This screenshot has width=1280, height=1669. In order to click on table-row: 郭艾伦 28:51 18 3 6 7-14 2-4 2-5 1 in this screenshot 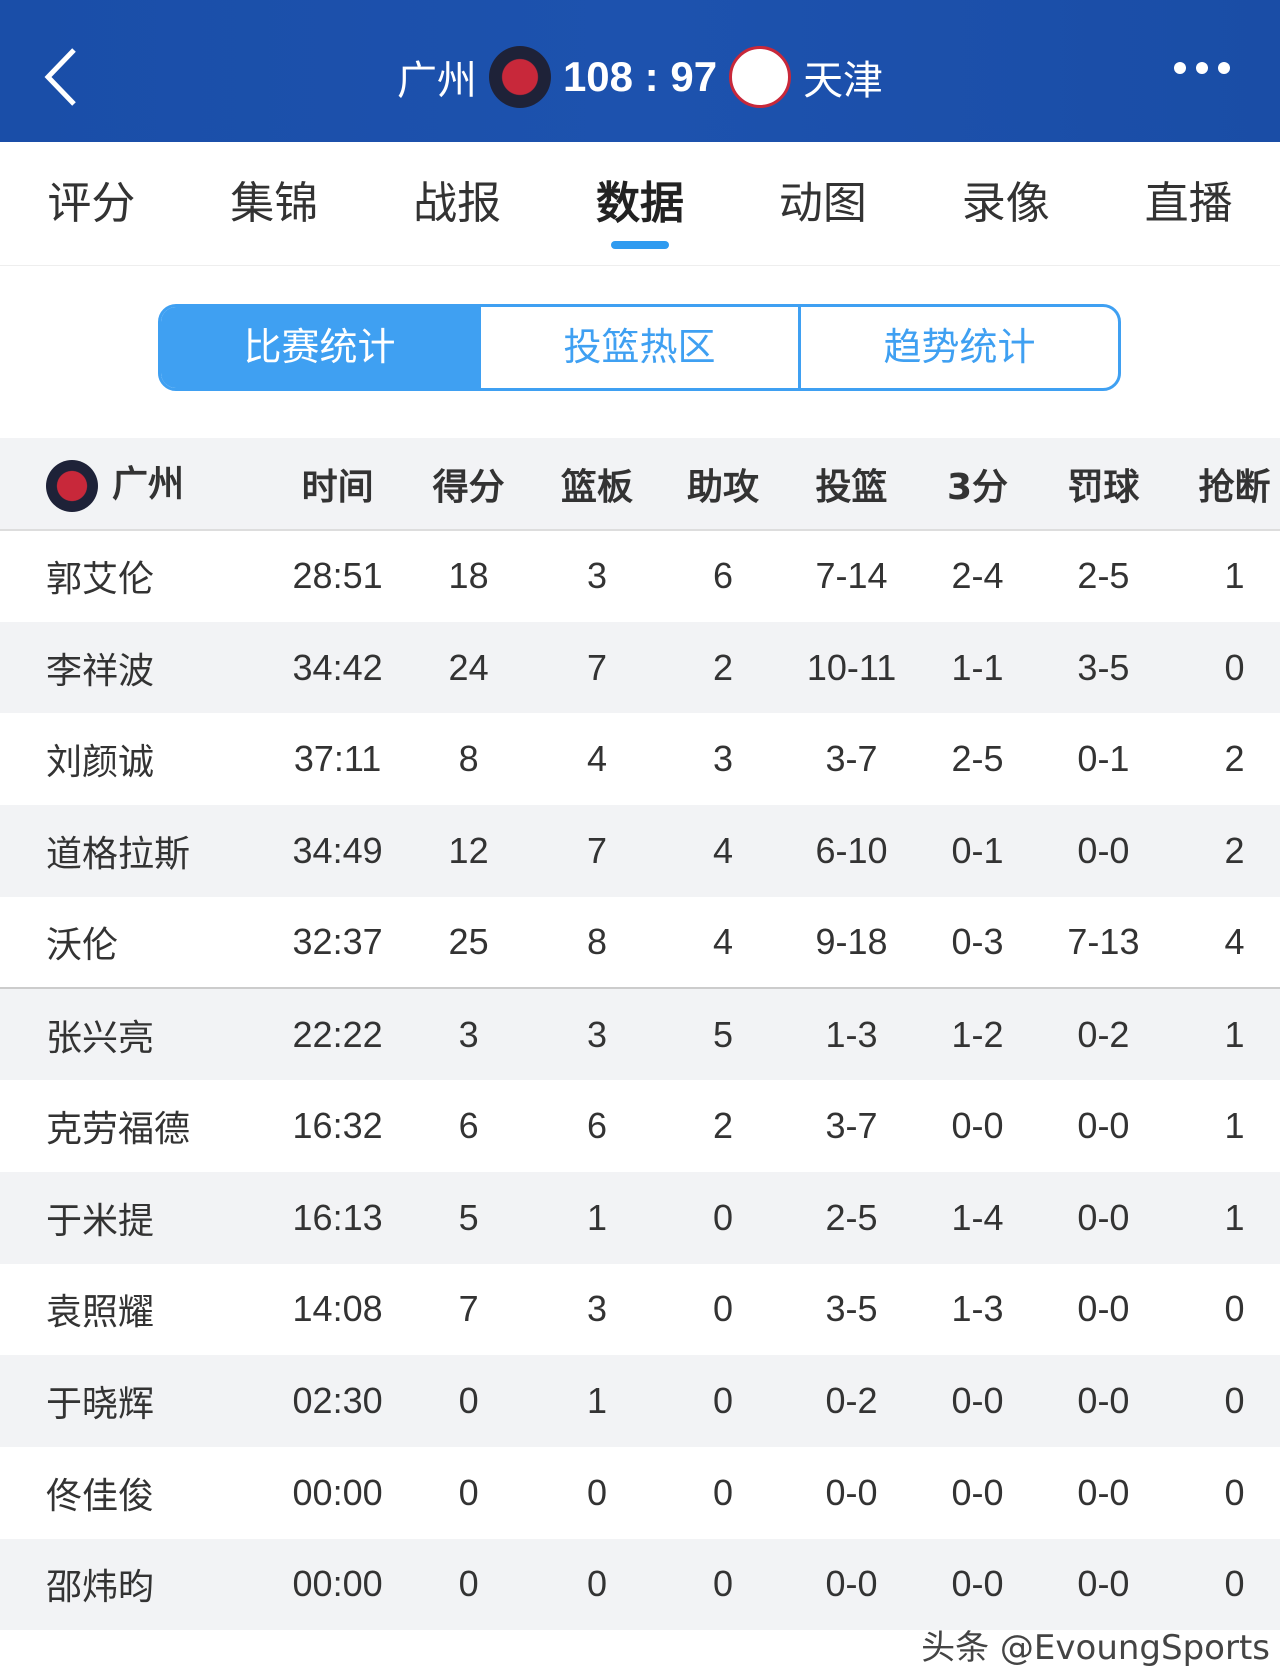, I will do `click(640, 576)`.